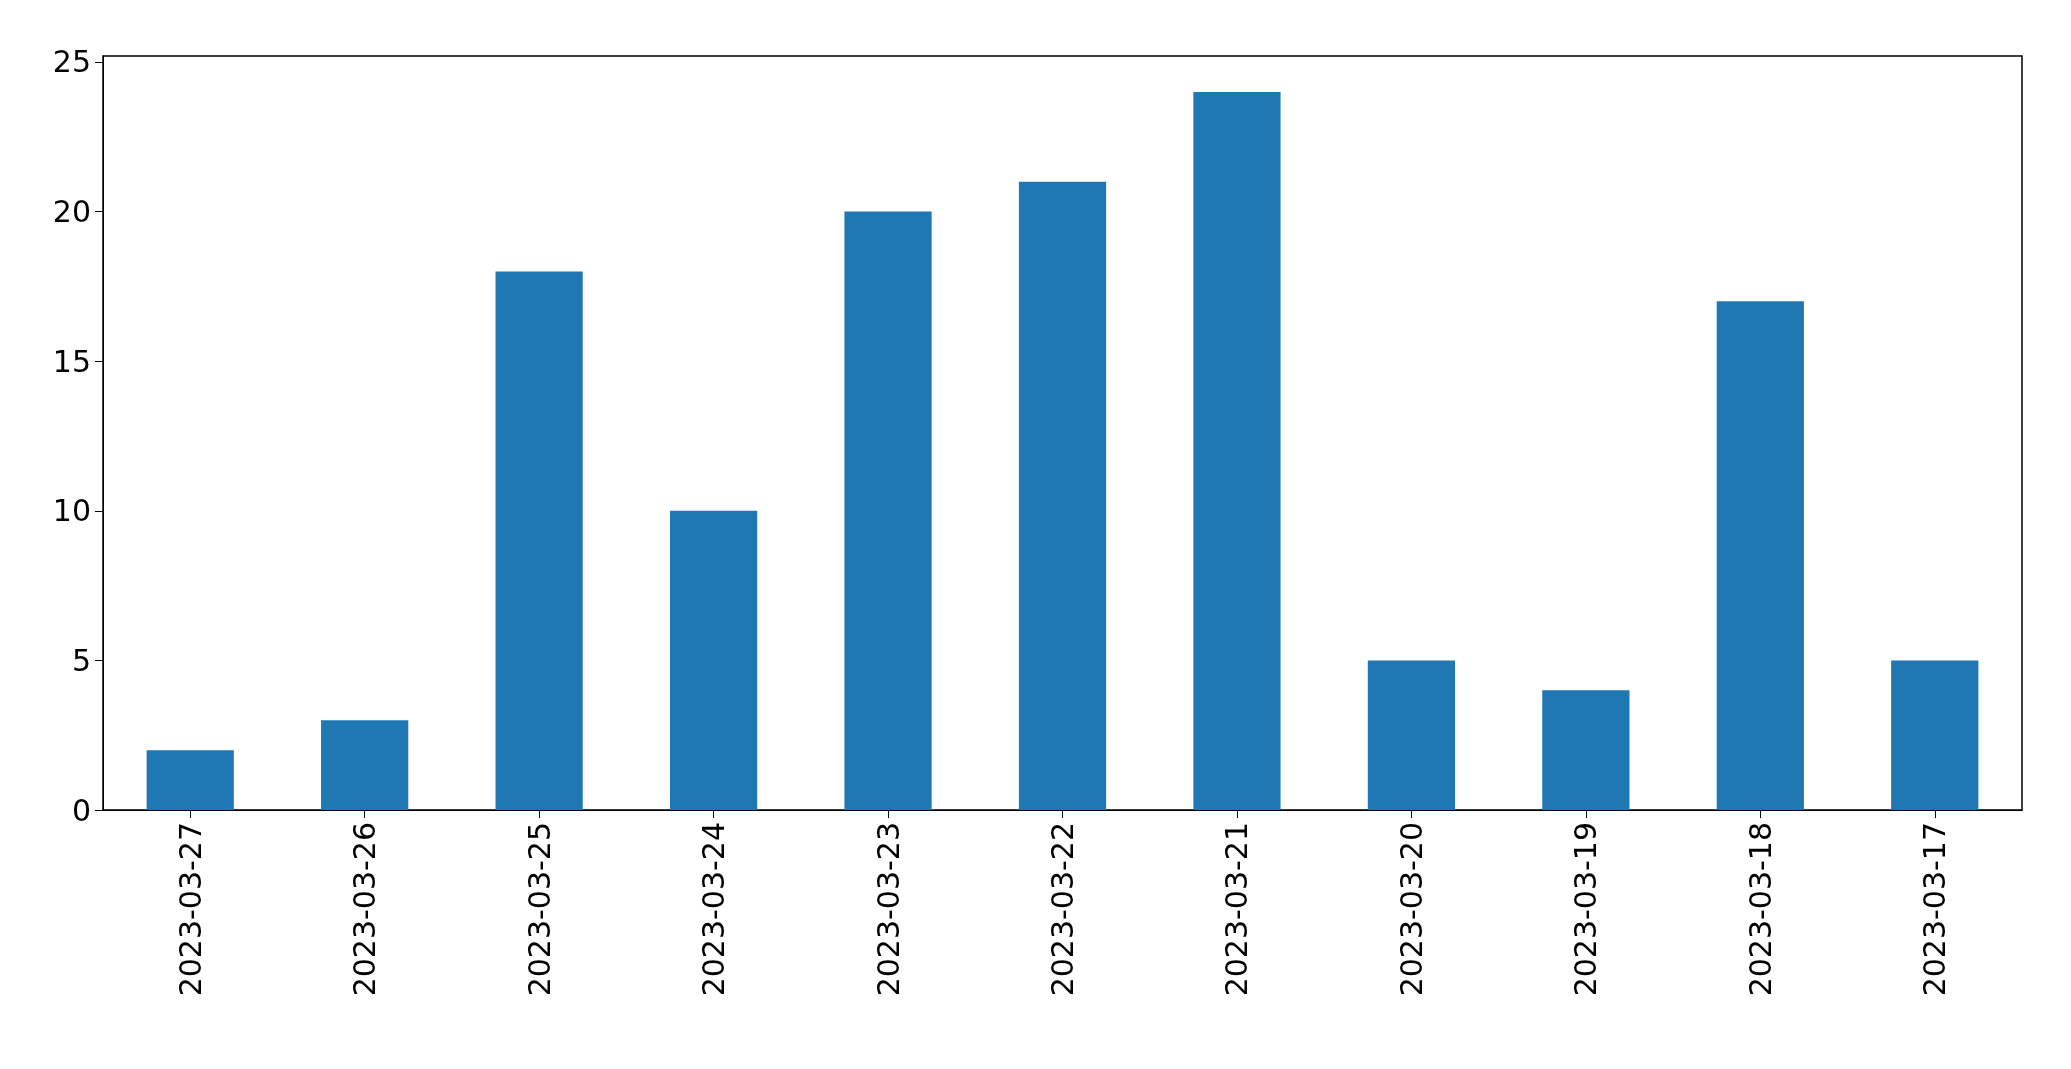  I want to click on x-tick-label: 2023-03-18, so click(1760, 909).